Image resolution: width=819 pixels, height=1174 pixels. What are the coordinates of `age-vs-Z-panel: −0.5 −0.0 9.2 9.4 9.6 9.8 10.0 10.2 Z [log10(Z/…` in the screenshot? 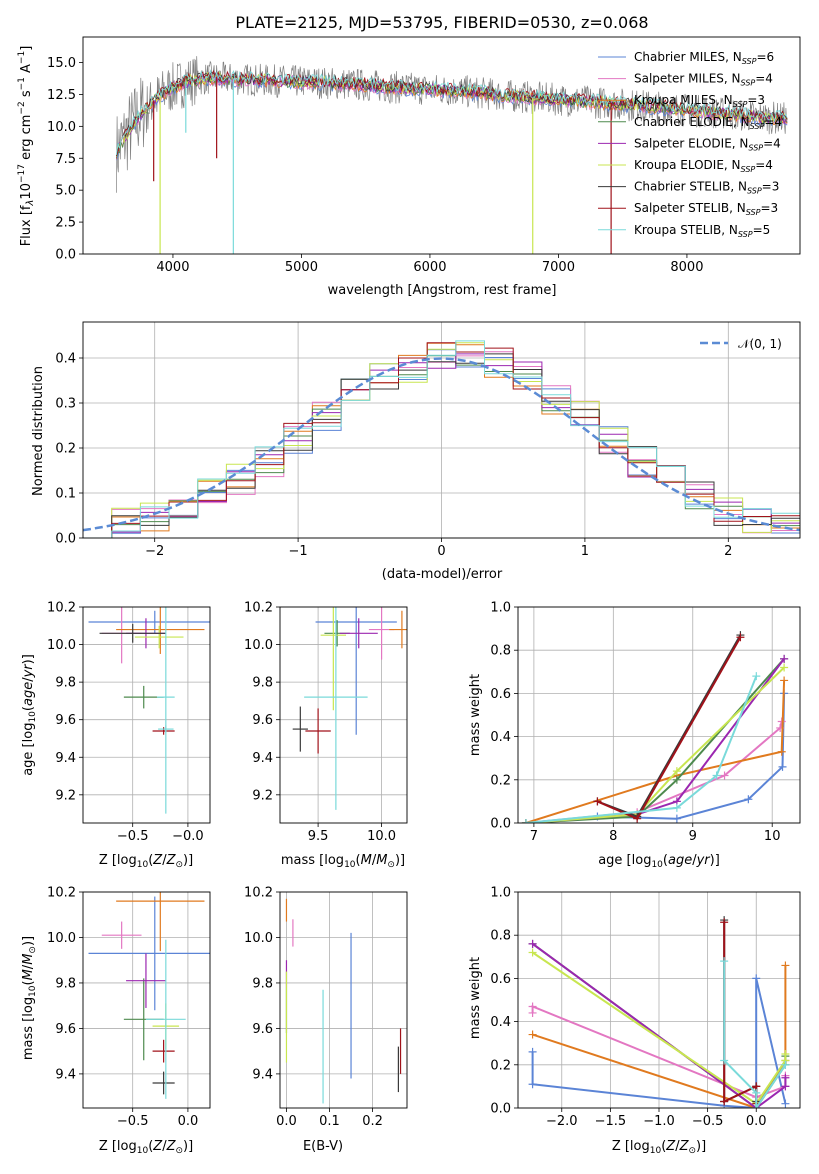 It's located at (116, 735).